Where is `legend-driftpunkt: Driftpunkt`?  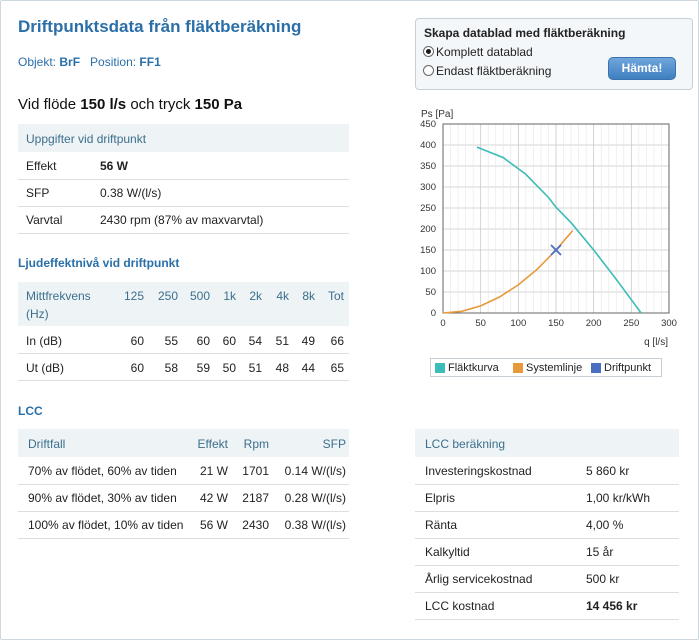 legend-driftpunkt: Driftpunkt is located at coordinates (628, 368).